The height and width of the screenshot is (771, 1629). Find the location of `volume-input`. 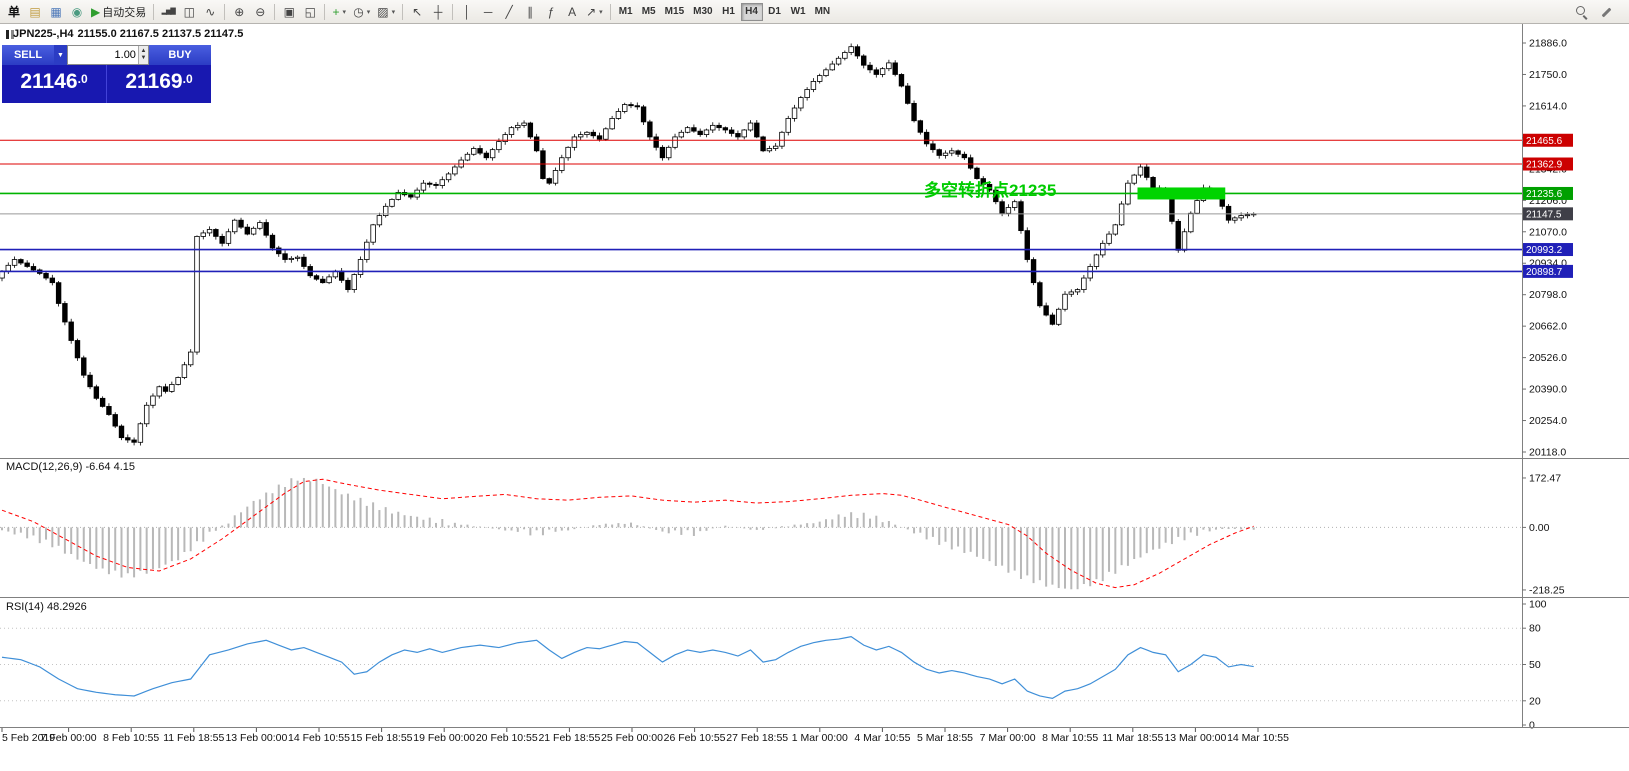

volume-input is located at coordinates (103, 55).